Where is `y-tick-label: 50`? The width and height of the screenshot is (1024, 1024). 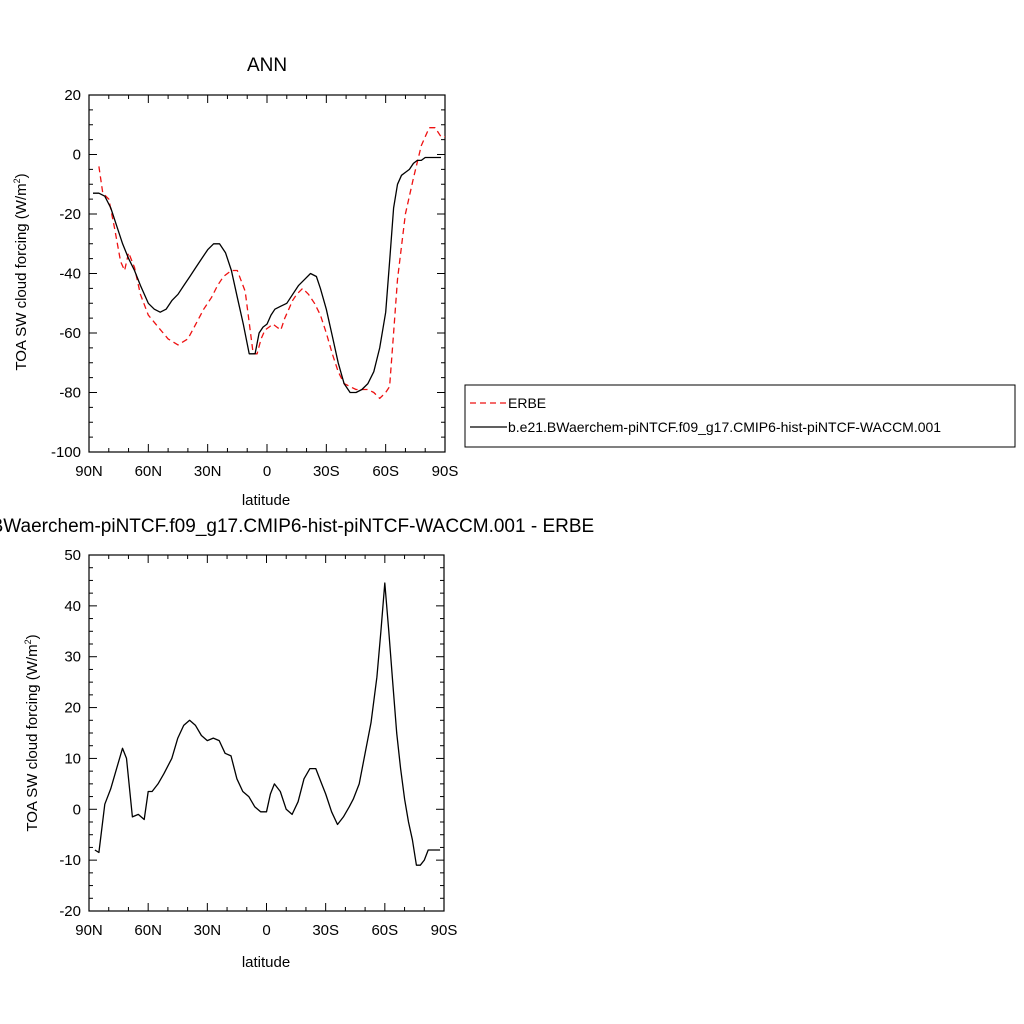
y-tick-label: 50 is located at coordinates (72, 555).